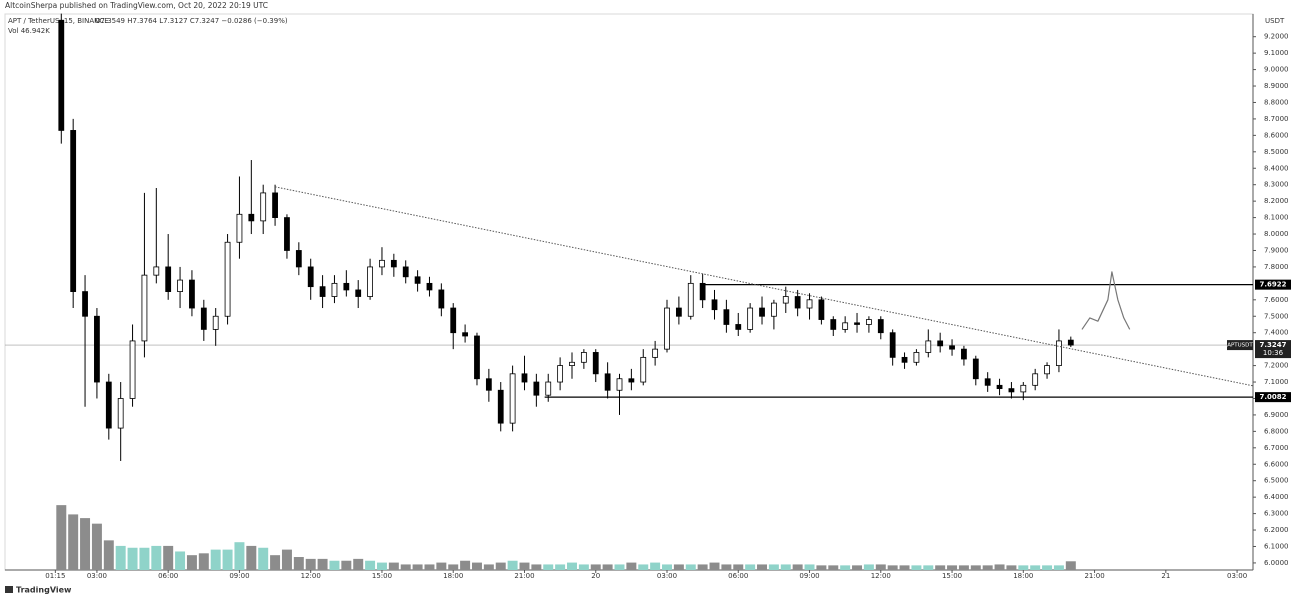  What do you see at coordinates (524, 576) in the screenshot?
I see `x-tick-label: 21:00` at bounding box center [524, 576].